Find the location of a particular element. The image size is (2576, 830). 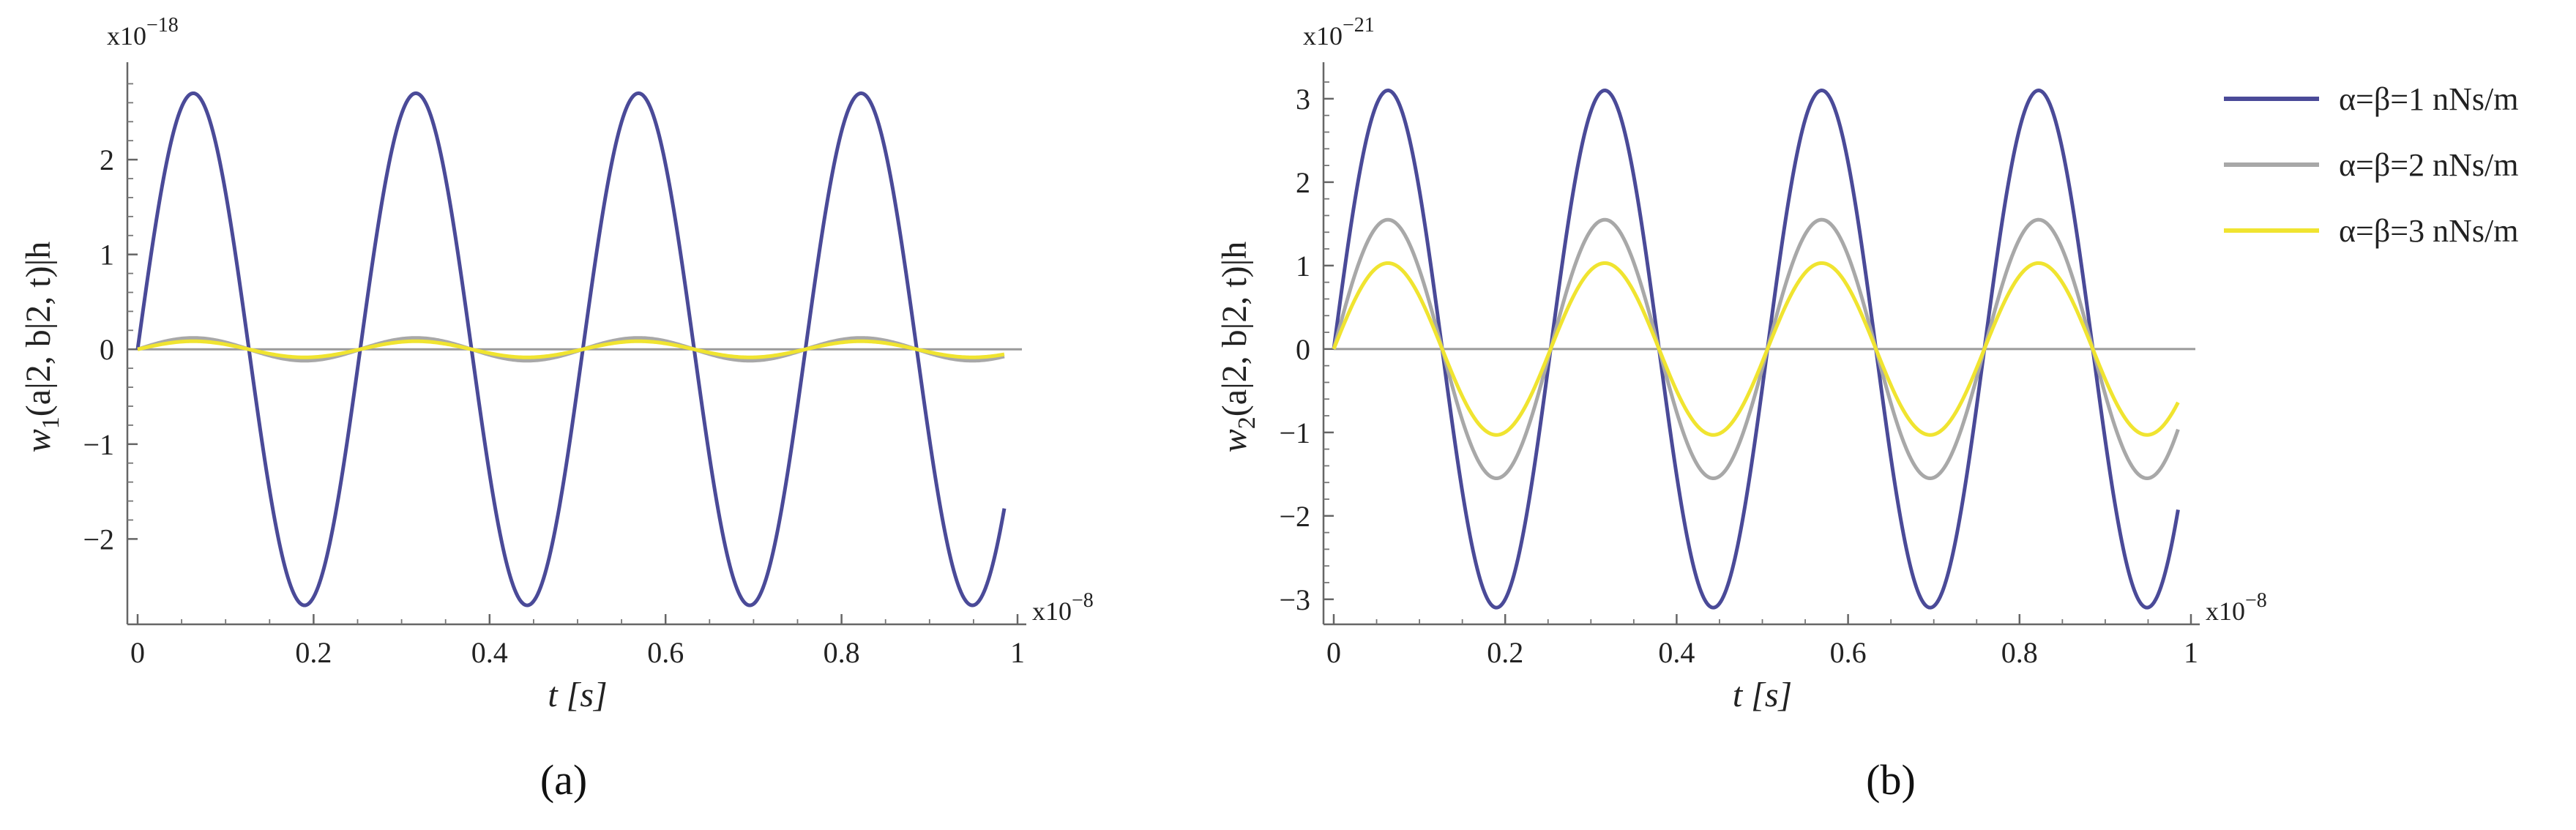

y-tick-label: 3 is located at coordinates (1303, 100).